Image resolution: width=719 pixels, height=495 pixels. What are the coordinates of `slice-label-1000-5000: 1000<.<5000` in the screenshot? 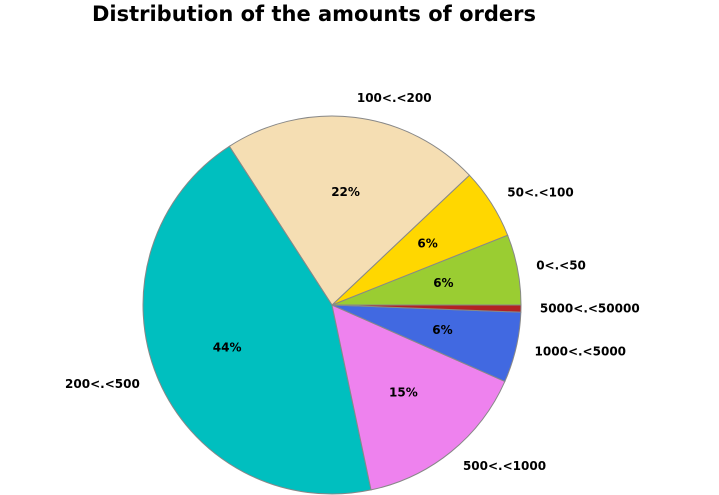 It's located at (580, 351).